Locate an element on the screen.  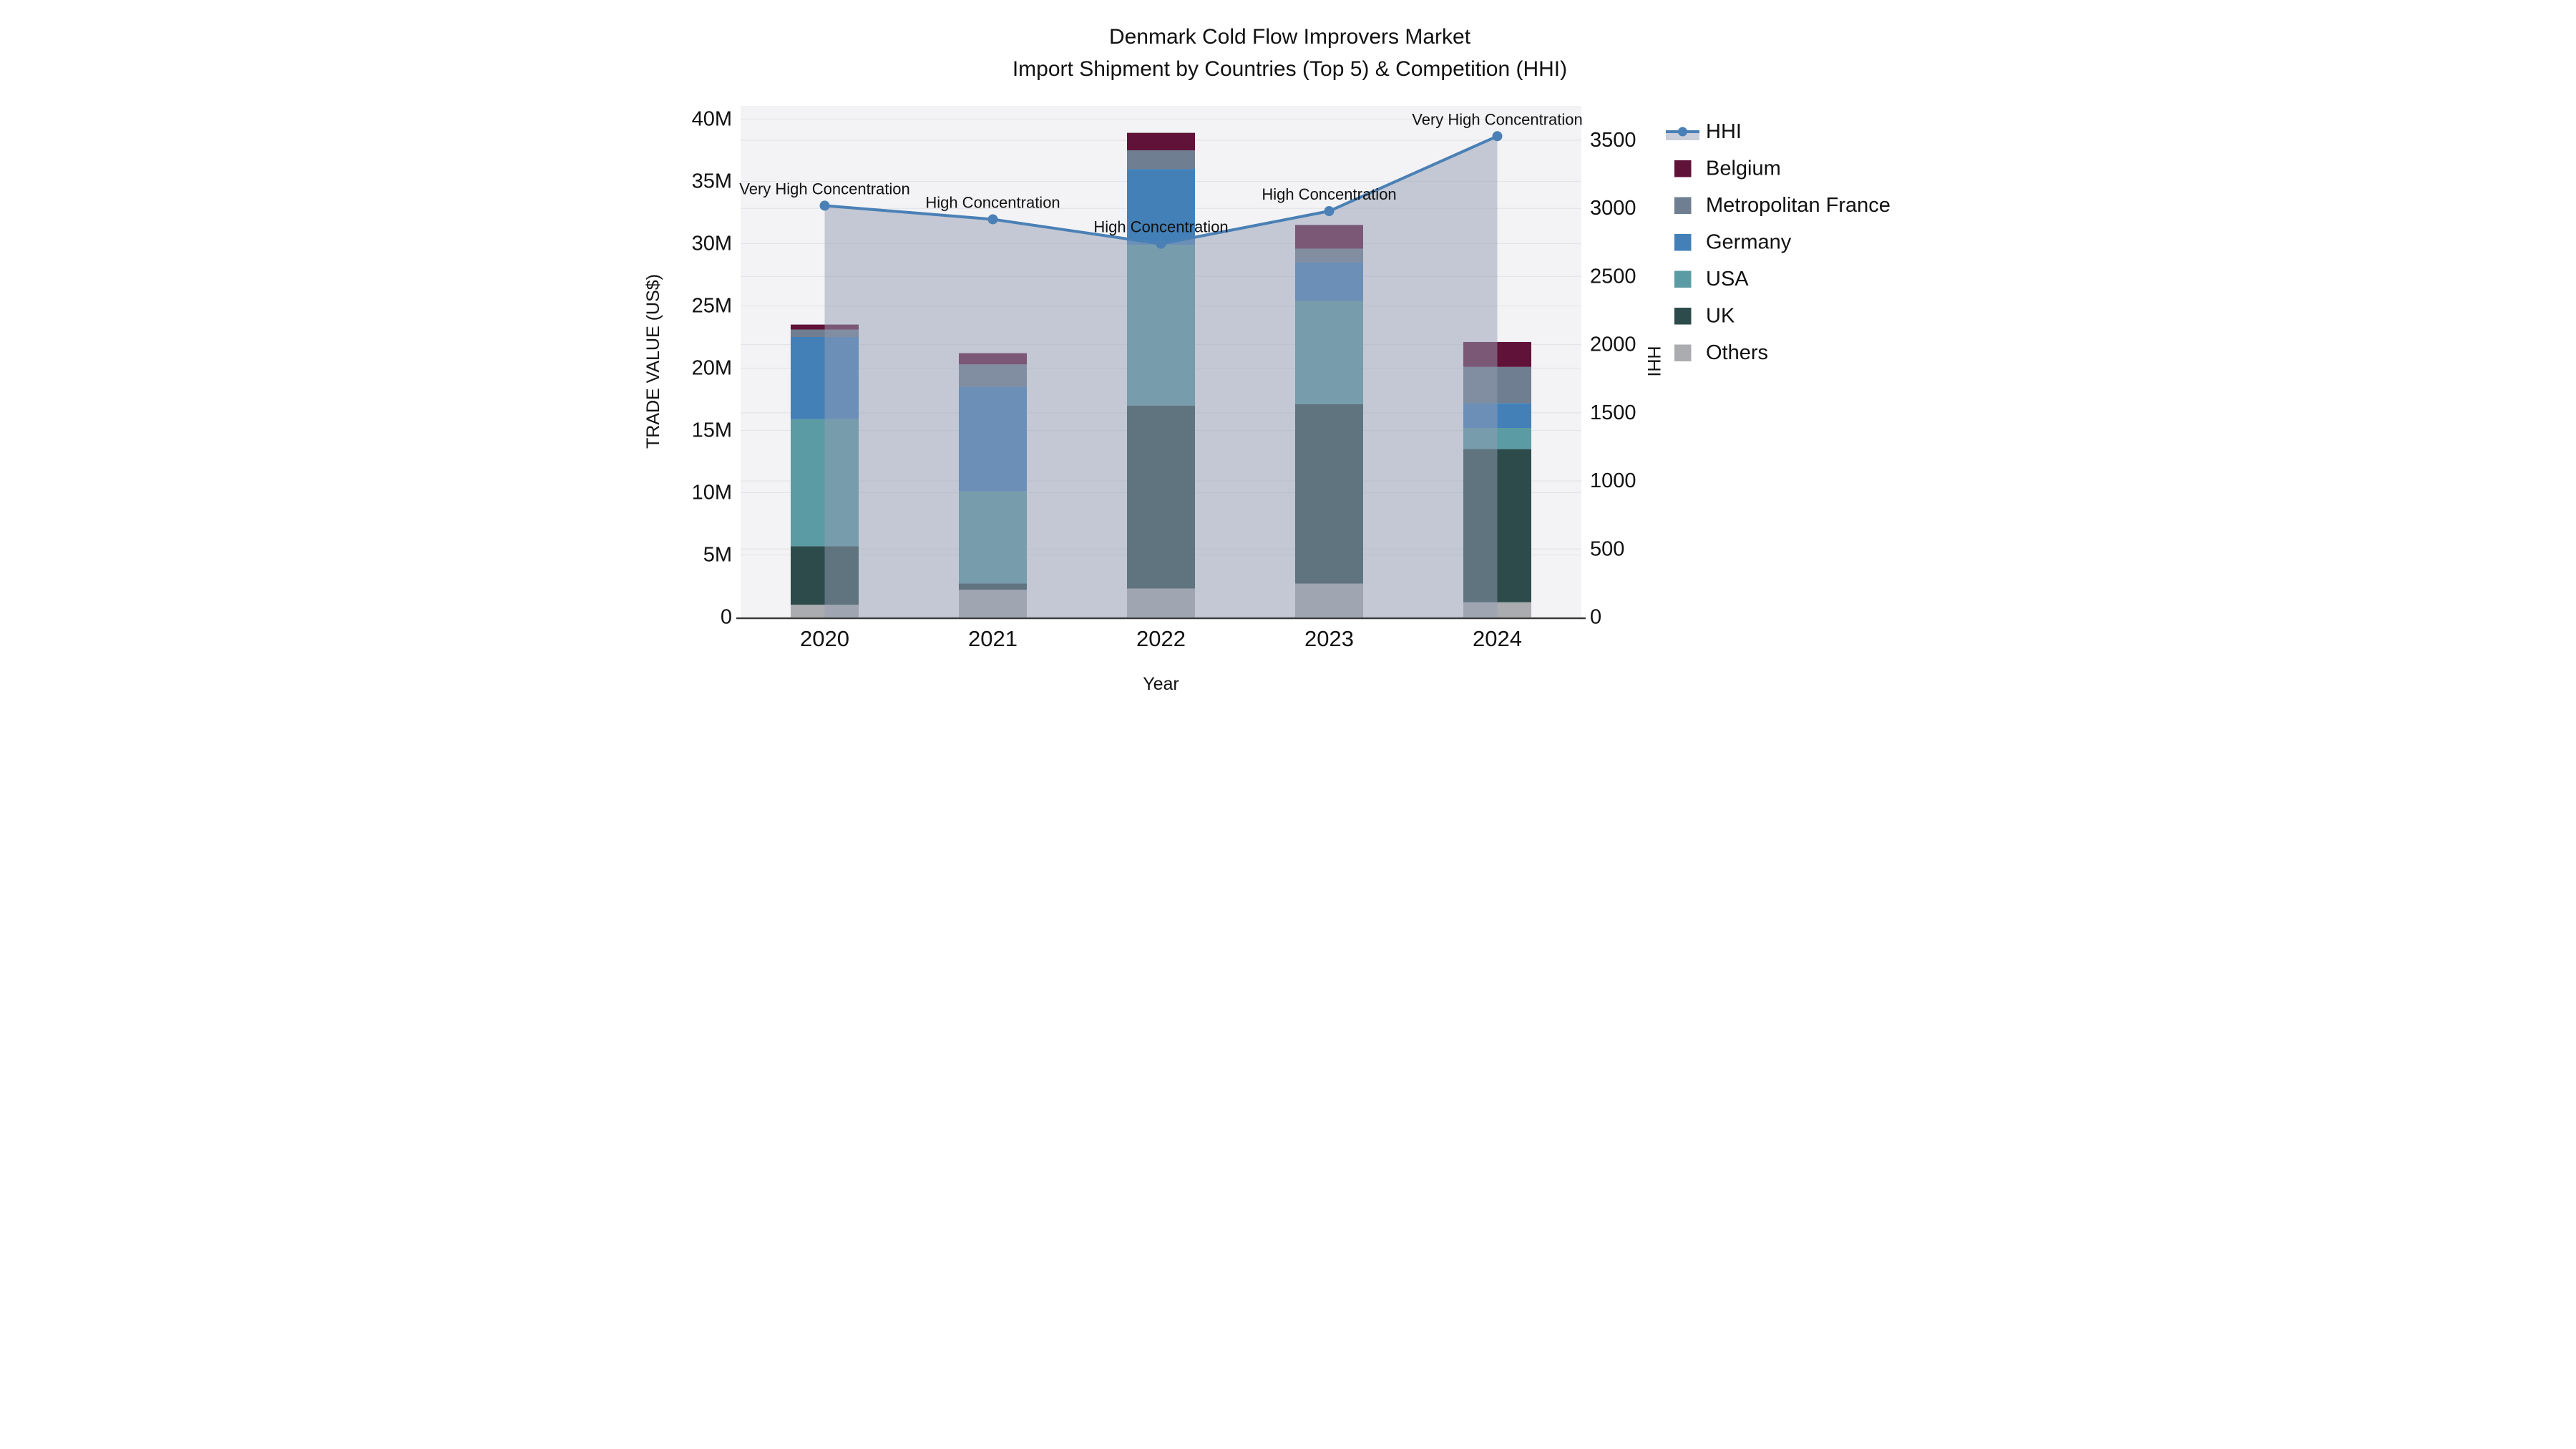
legend-item-metropolitan-france: Metropolitan France is located at coordinates (1782, 205).